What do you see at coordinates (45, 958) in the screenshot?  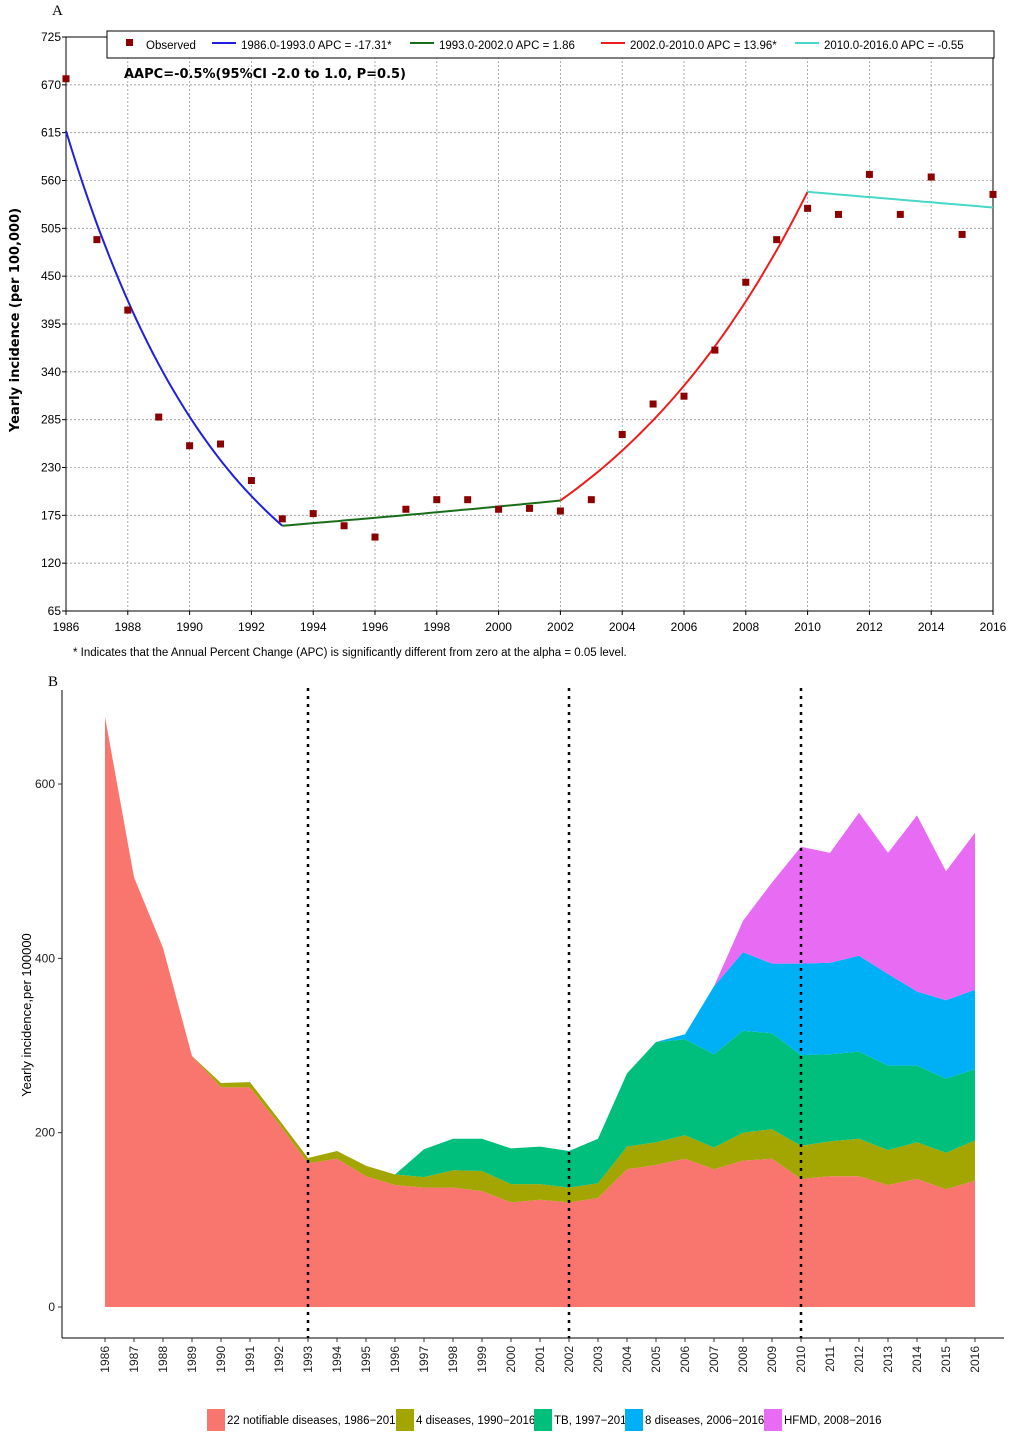 I see `y-tick-label: 400` at bounding box center [45, 958].